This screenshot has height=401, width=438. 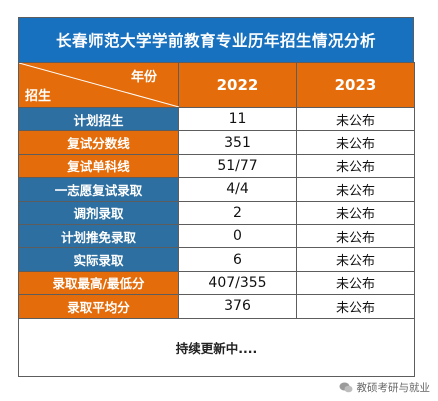 What do you see at coordinates (98, 212) in the screenshot?
I see `row-label: 调剂录取` at bounding box center [98, 212].